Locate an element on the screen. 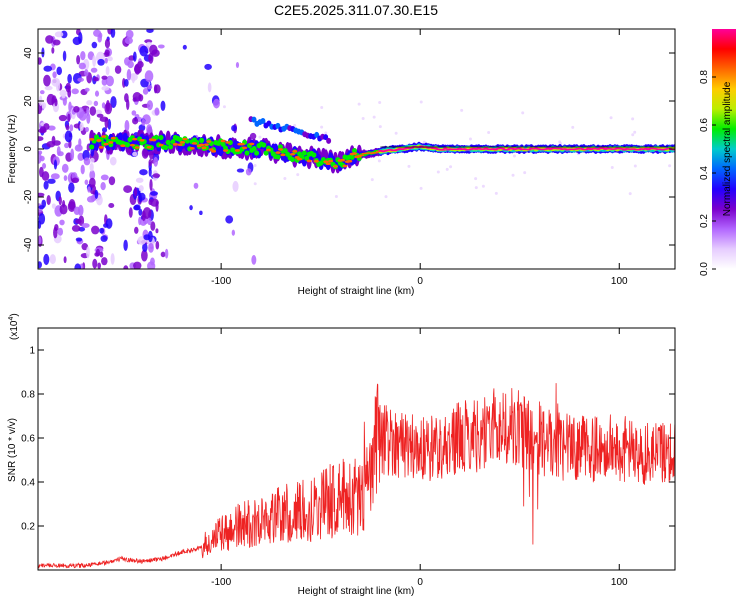 This screenshot has height=600, width=750. y-tick-label: 0.4 is located at coordinates (28, 483).